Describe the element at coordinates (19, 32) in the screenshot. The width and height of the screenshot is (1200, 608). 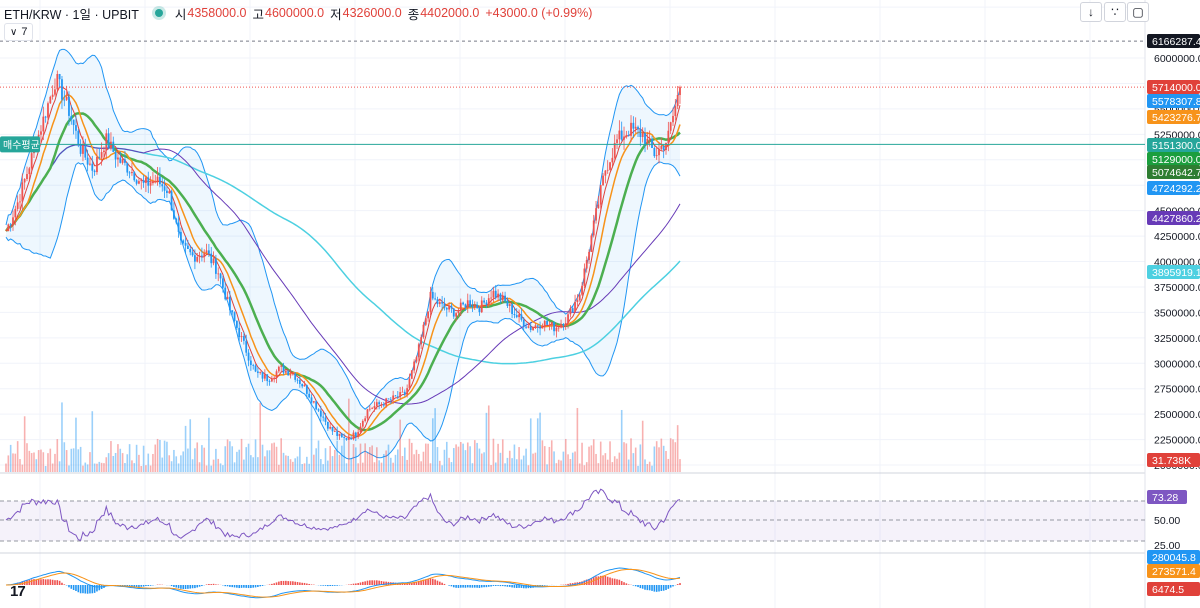
I see `indicator-toggle: ∨ 7` at that location.